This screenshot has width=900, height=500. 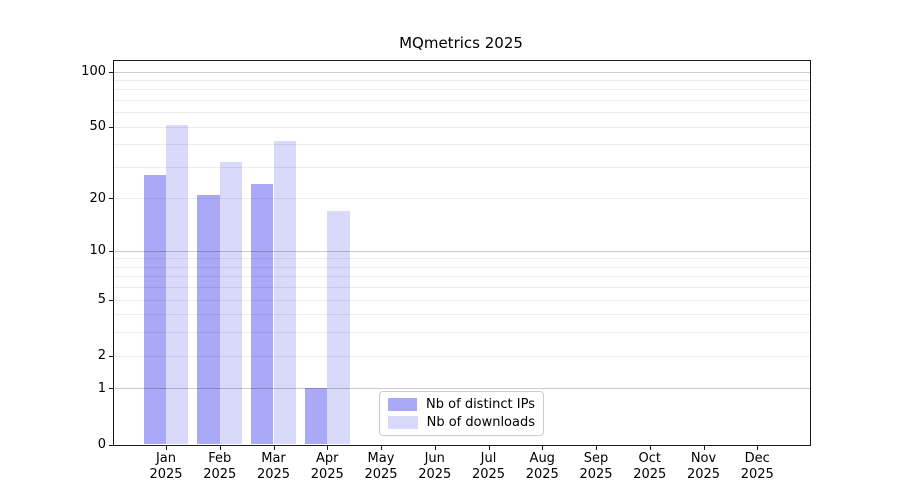 I want to click on legend-item-downloads: Nb of downloads, so click(x=461, y=422).